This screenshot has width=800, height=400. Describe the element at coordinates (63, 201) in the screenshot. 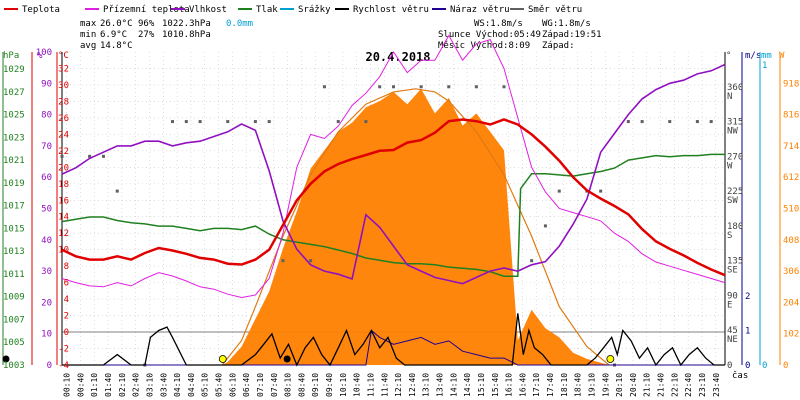

I see `tick-c: 16` at that location.